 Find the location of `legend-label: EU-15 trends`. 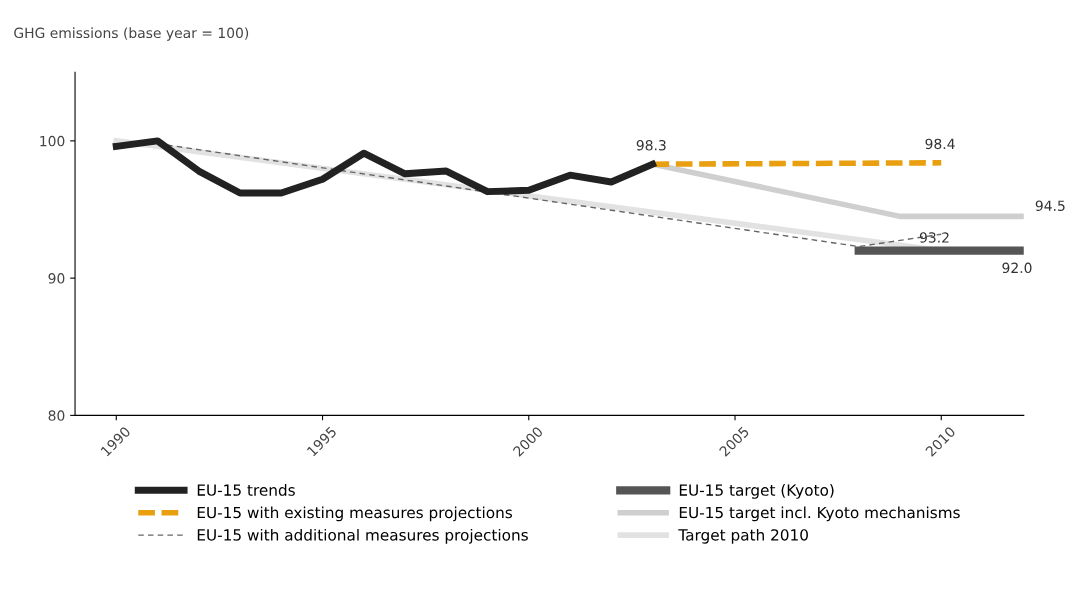

legend-label: EU-15 trends is located at coordinates (246, 490).